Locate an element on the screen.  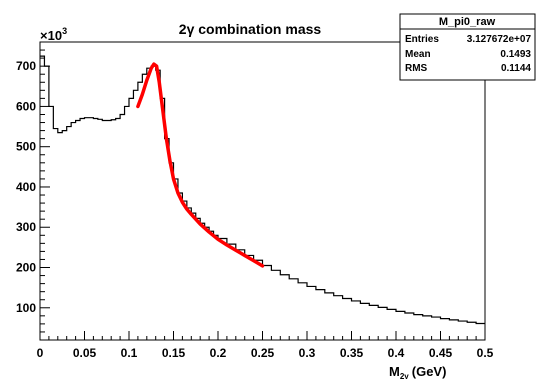
stats-entries-label: Entries is located at coordinates (422, 39).